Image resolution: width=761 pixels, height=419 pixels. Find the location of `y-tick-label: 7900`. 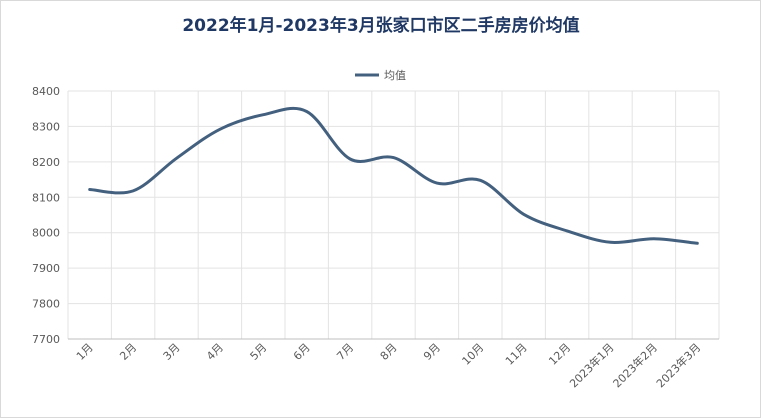

y-tick-label: 7900 is located at coordinates (46, 268).